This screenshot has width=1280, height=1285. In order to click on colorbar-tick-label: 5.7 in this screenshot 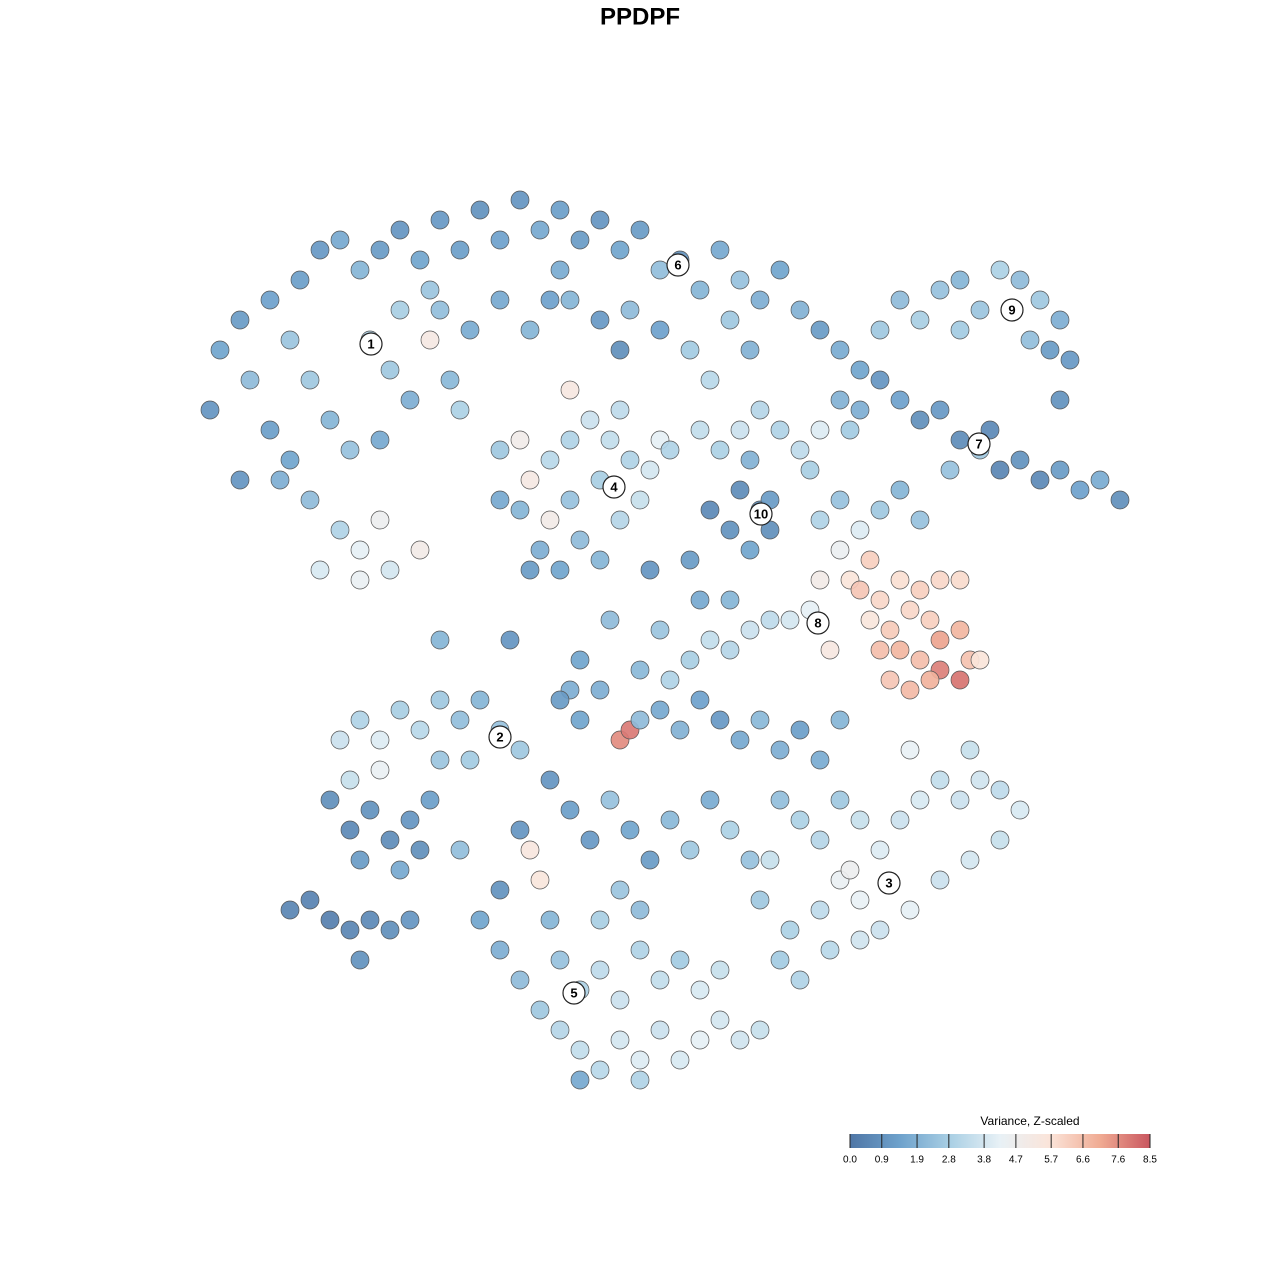, I will do `click(1051, 1160)`.